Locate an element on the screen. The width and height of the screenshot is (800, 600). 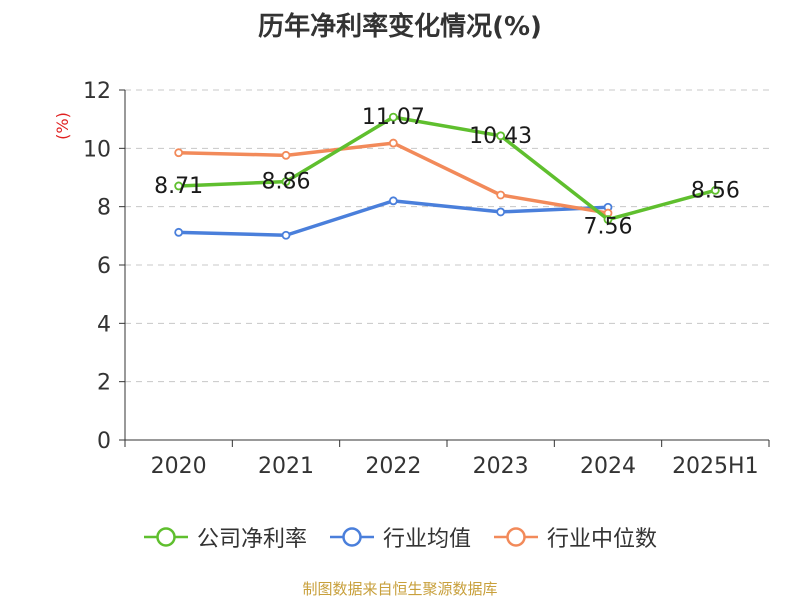
legend-item: 行业均值 is located at coordinates (400, 537).